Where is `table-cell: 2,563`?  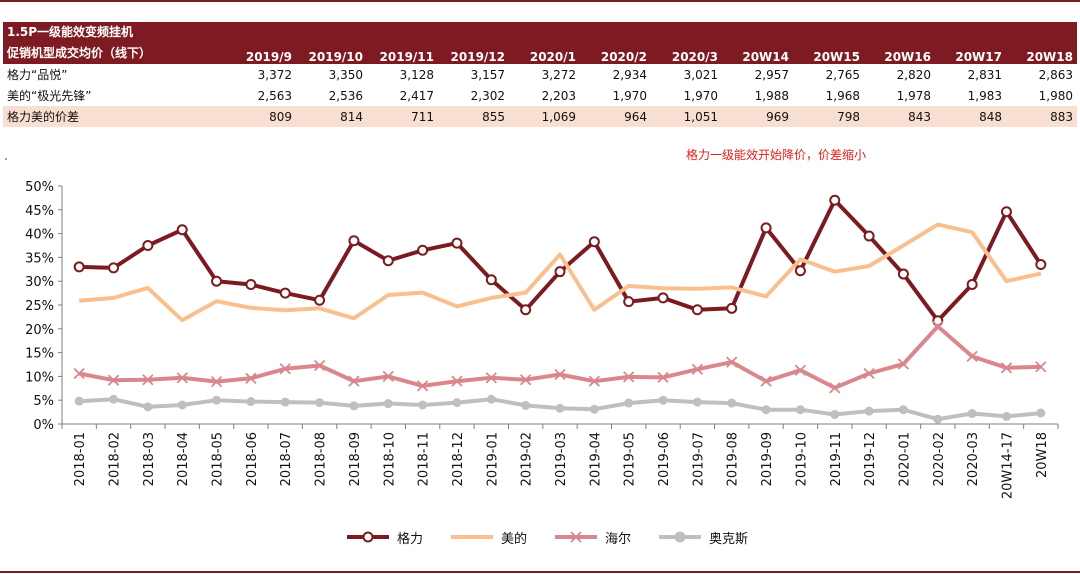
table-cell: 2,563 is located at coordinates (274, 95).